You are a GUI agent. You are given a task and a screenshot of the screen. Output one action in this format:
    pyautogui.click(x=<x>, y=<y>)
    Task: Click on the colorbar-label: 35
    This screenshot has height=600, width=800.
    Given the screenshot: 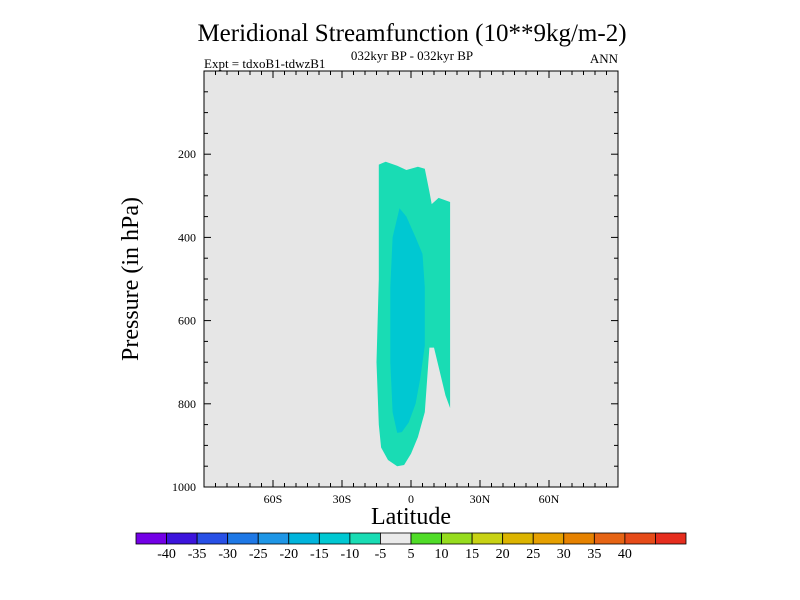 What is the action you would take?
    pyautogui.click(x=594, y=554)
    